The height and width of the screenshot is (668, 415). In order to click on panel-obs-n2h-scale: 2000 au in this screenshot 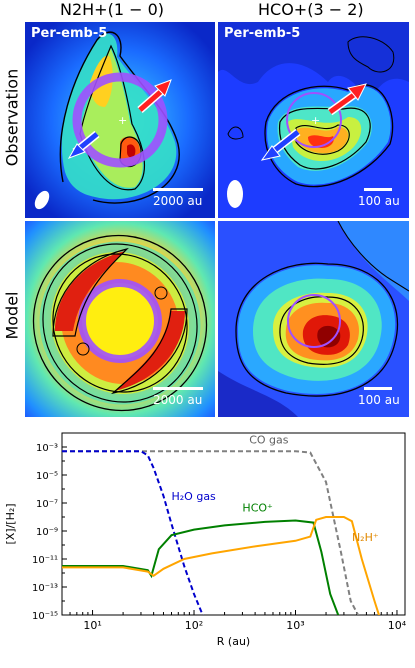, I will do `click(178, 201)`.